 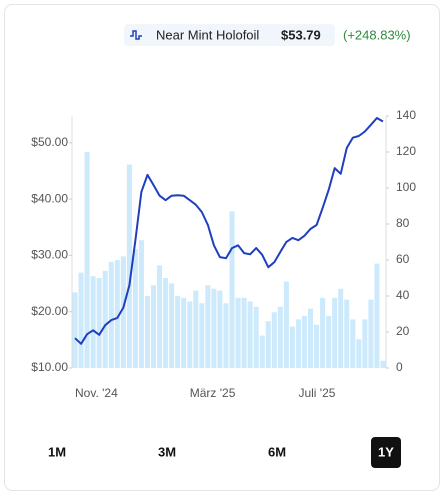 I want to click on y2-tick-label: 120, so click(x=406, y=151).